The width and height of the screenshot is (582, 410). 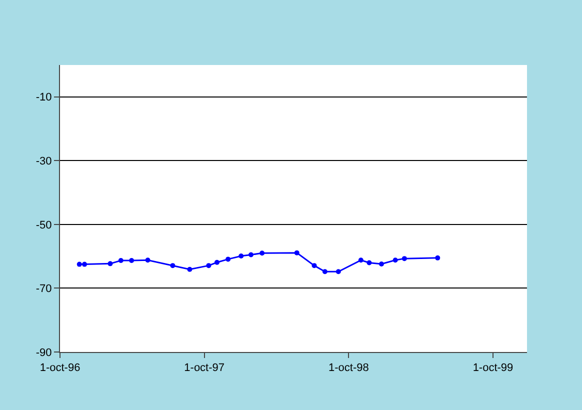 What do you see at coordinates (60, 368) in the screenshot?
I see `x-tick-label: 1-oct-96` at bounding box center [60, 368].